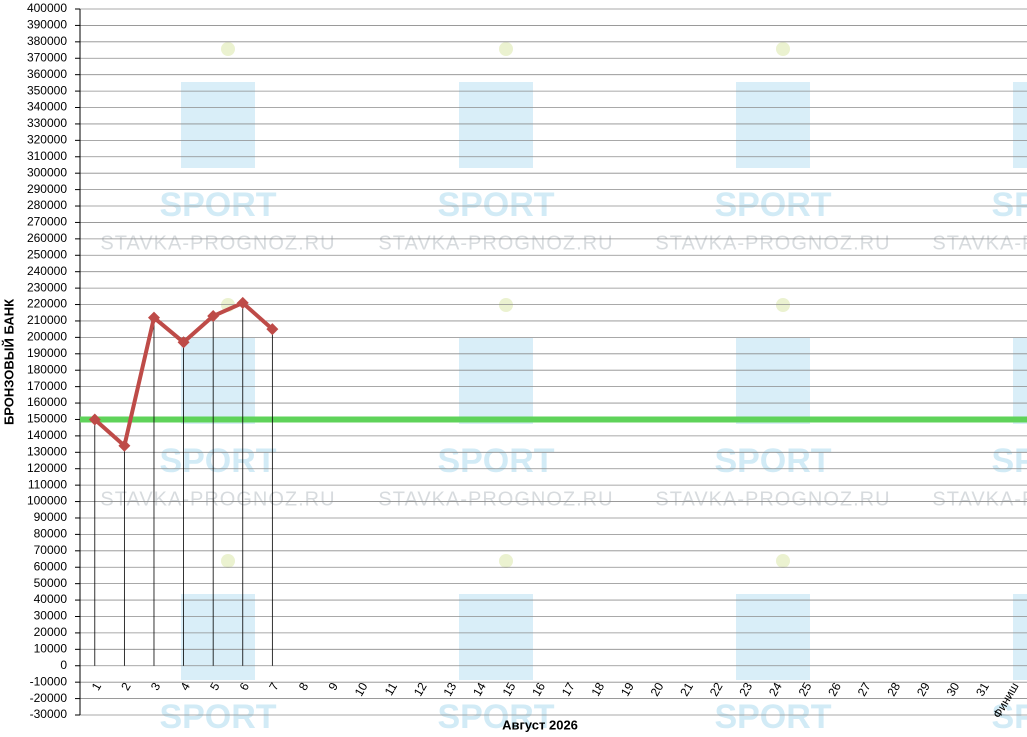  Describe the element at coordinates (51, 648) in the screenshot. I see `y-tick-label: 10000` at that location.